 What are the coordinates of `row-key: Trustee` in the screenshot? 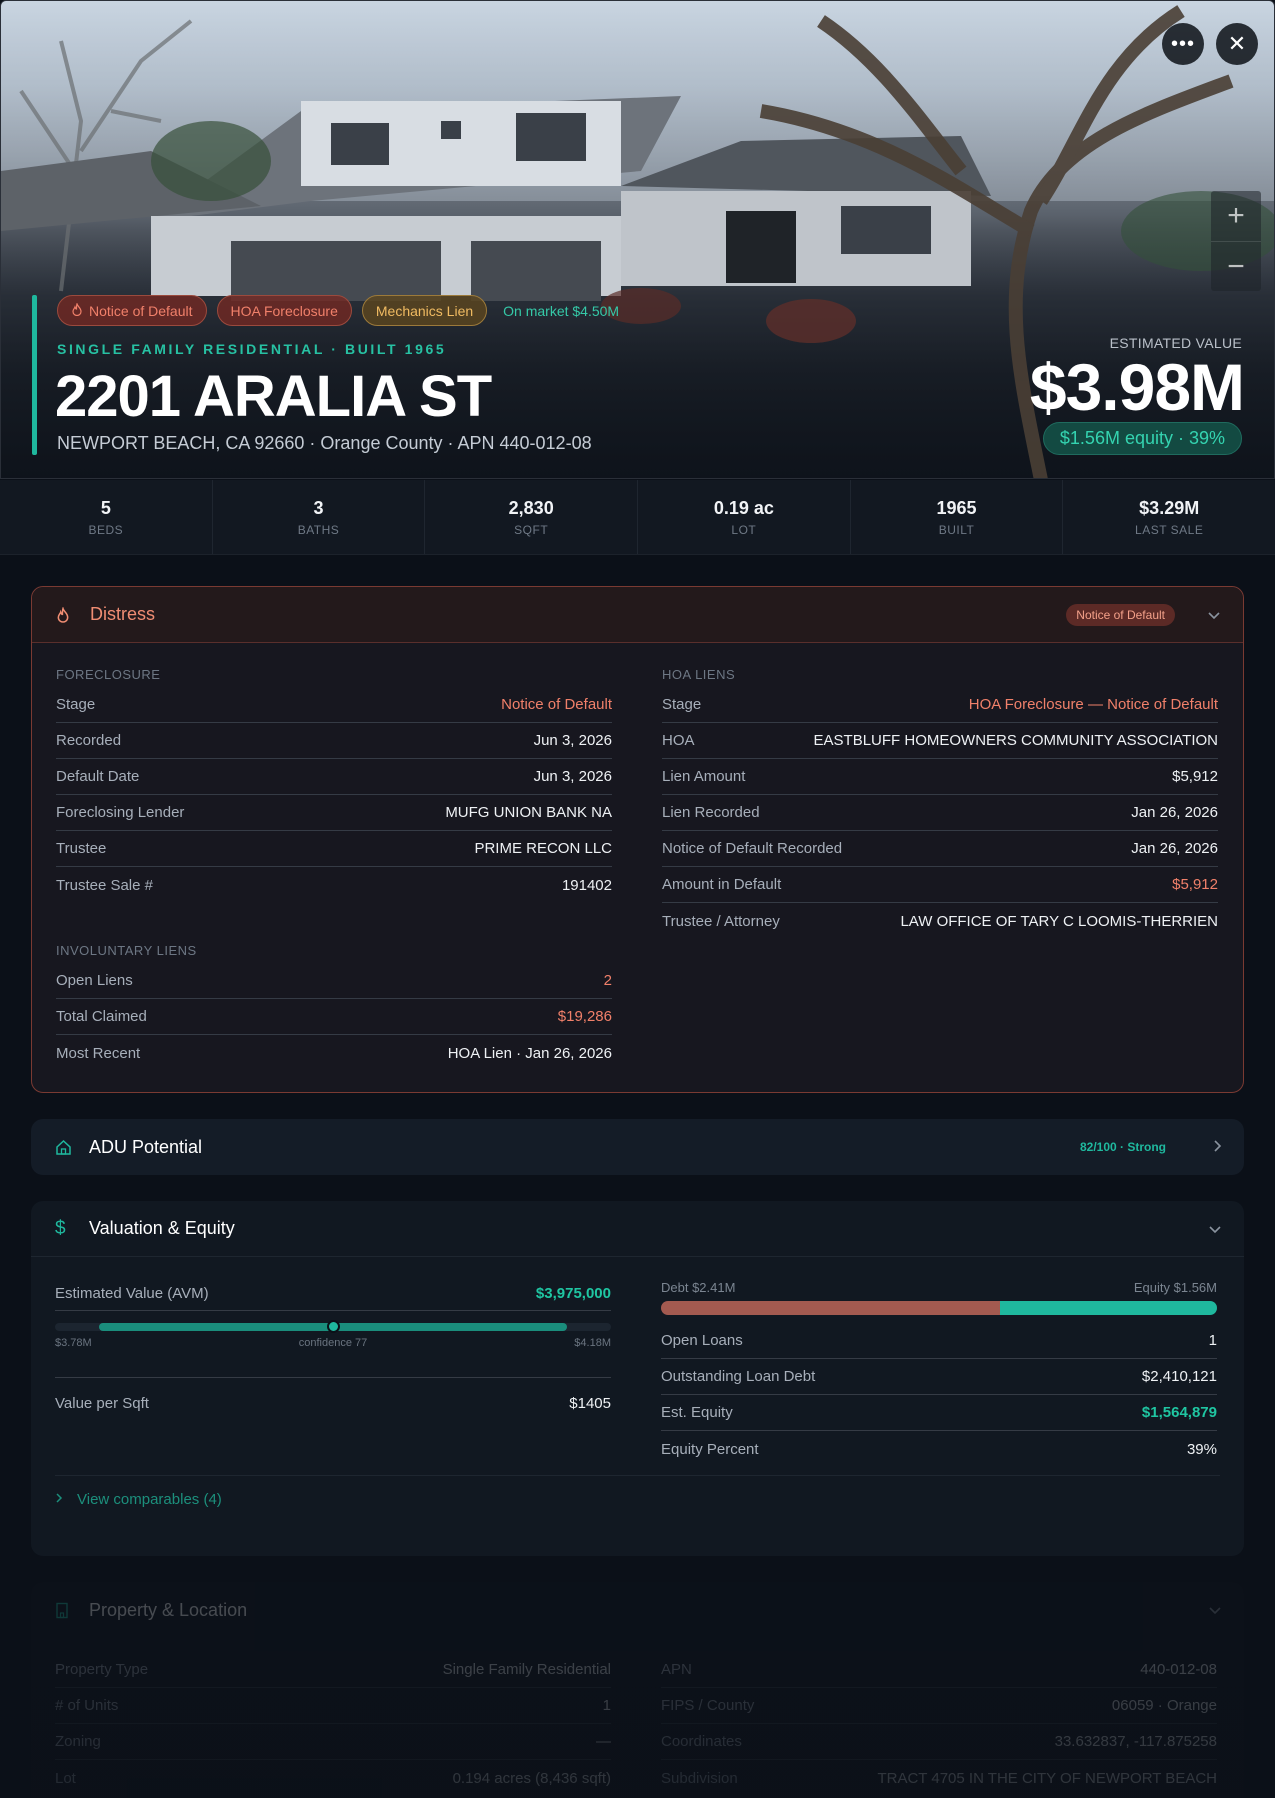 It's located at (81, 848).